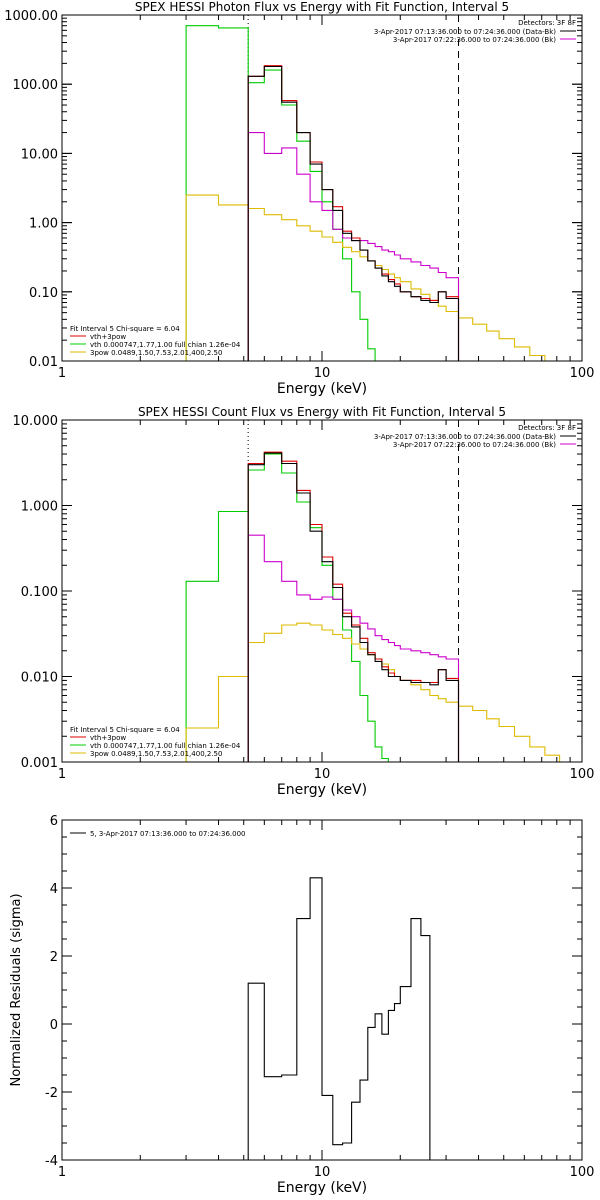  What do you see at coordinates (54, 889) in the screenshot?
I see `y-tick-label: 4` at bounding box center [54, 889].